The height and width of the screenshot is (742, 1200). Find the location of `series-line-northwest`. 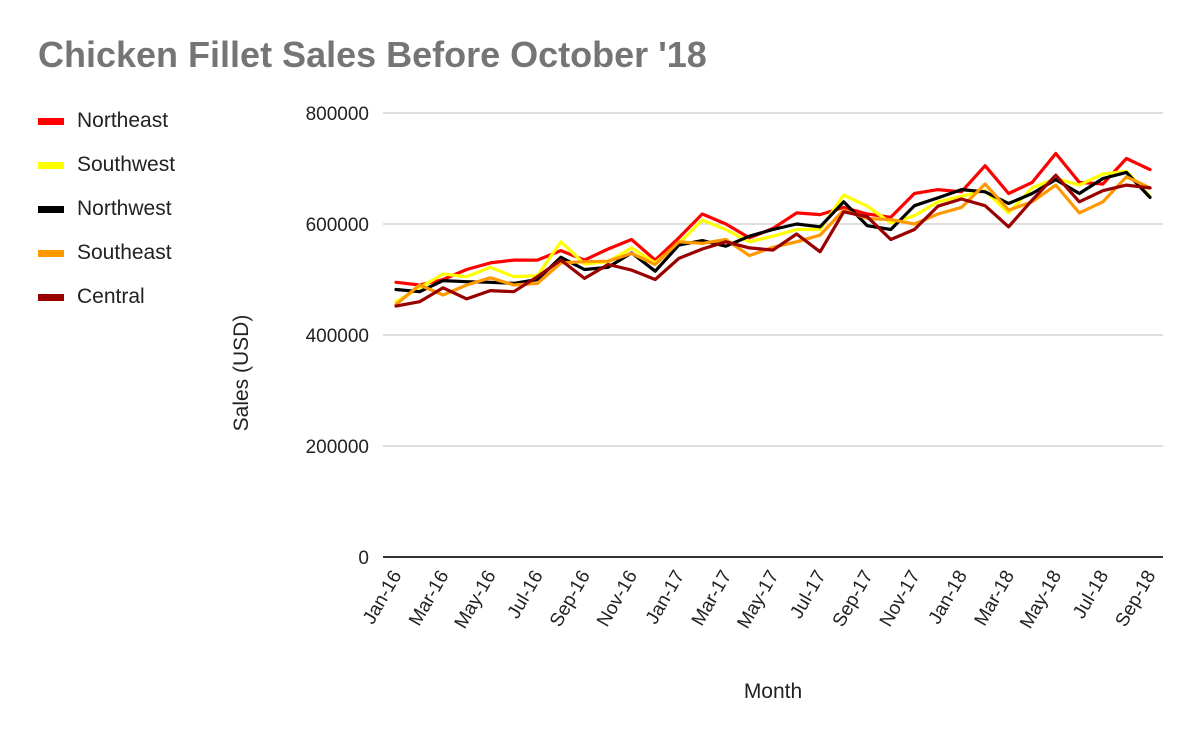

series-line-northwest is located at coordinates (773, 232).